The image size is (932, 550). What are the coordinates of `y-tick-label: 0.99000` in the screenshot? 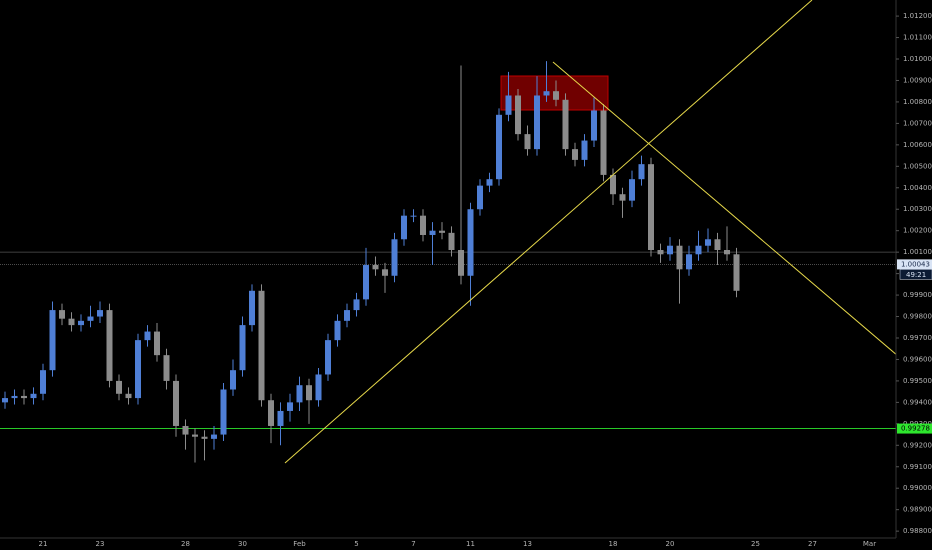 It's located at (917, 488).